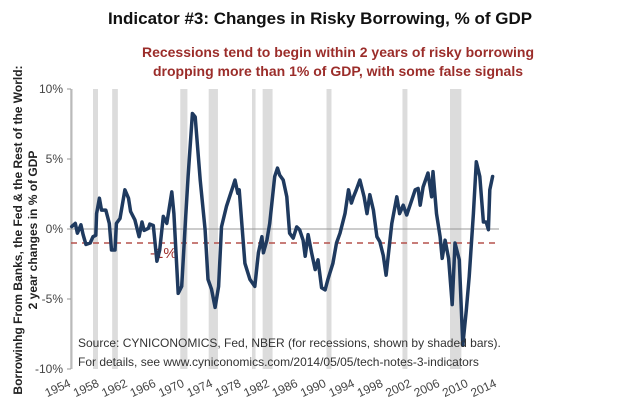 The image size is (640, 407). I want to click on x-tick-label: 1958, so click(86, 388).